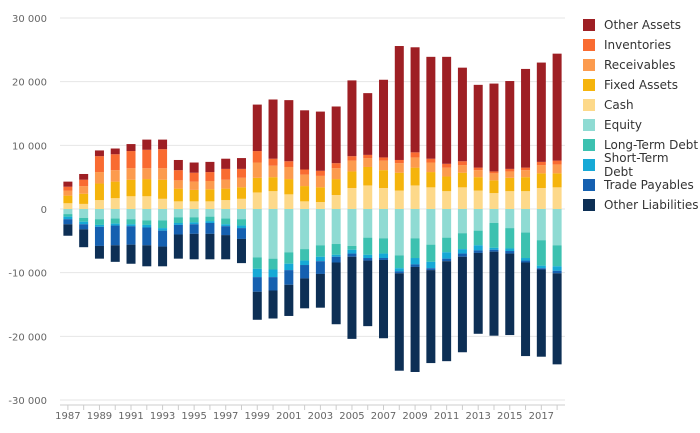 This screenshot has height=433, width=700. Describe the element at coordinates (131, 148) in the screenshot. I see `bar-other-assets-1991` at that location.